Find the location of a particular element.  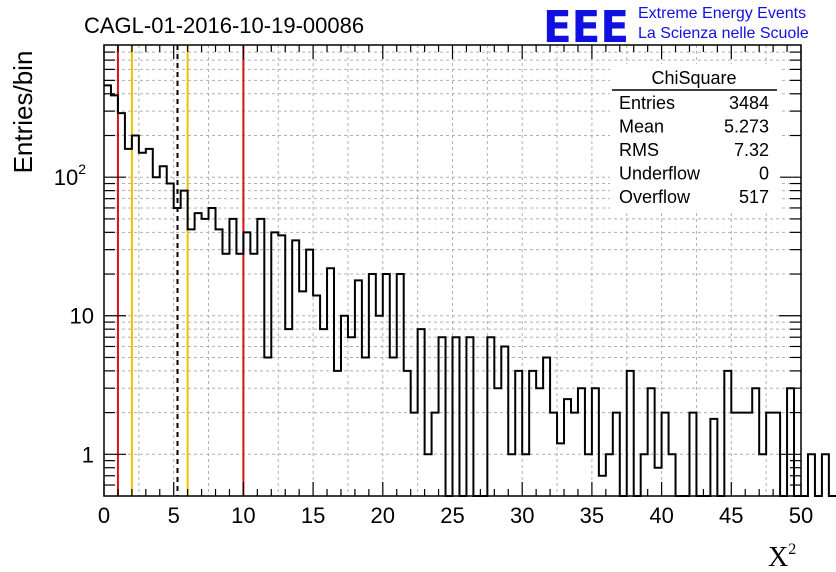

x-tick-label: 50 is located at coordinates (801, 515).